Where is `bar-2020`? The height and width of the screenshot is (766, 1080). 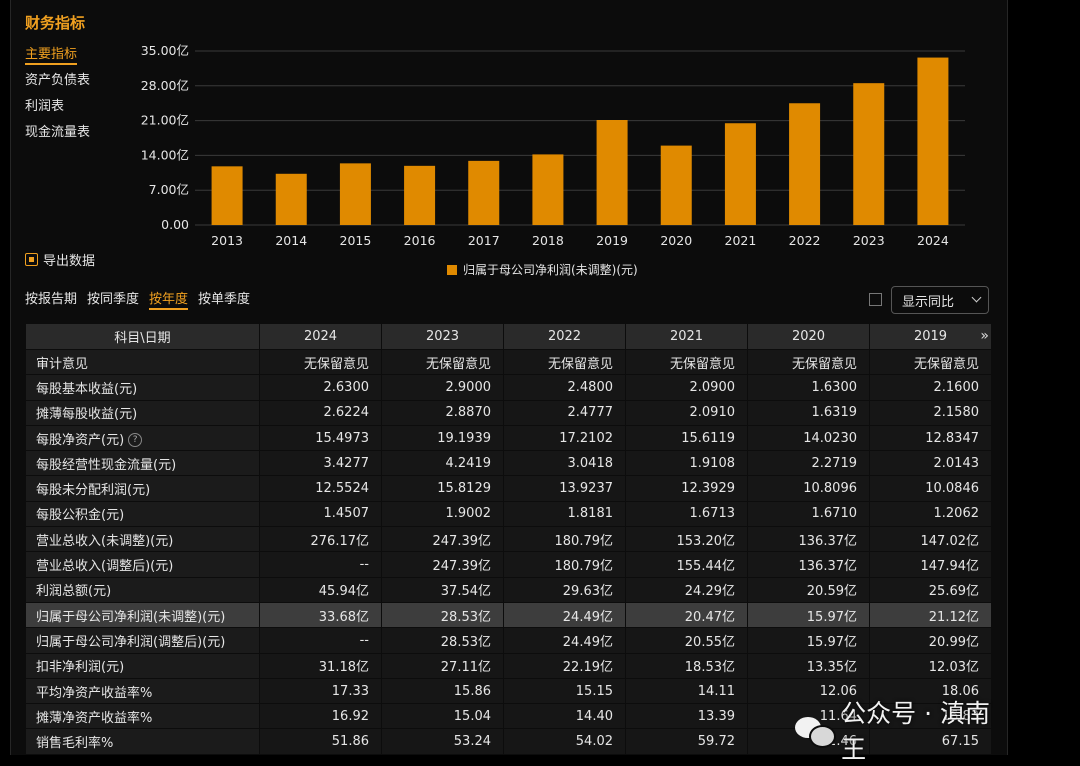
bar-2020 is located at coordinates (676, 185).